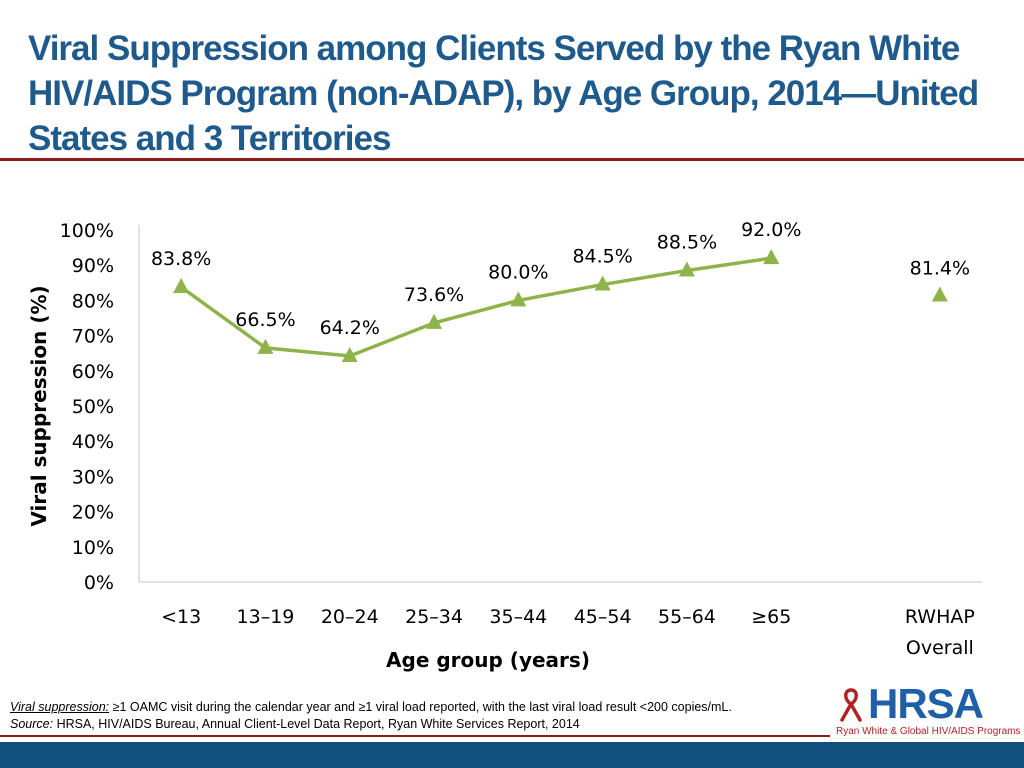 Image resolution: width=1024 pixels, height=768 pixels. What do you see at coordinates (687, 617) in the screenshot?
I see `x-tick-label: 55–64` at bounding box center [687, 617].